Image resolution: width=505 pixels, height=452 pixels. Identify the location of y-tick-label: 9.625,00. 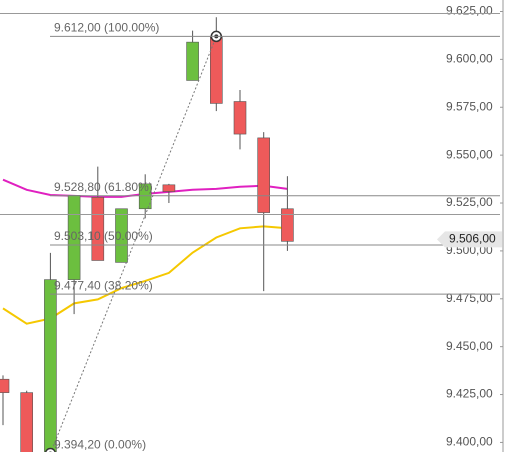
(469, 11).